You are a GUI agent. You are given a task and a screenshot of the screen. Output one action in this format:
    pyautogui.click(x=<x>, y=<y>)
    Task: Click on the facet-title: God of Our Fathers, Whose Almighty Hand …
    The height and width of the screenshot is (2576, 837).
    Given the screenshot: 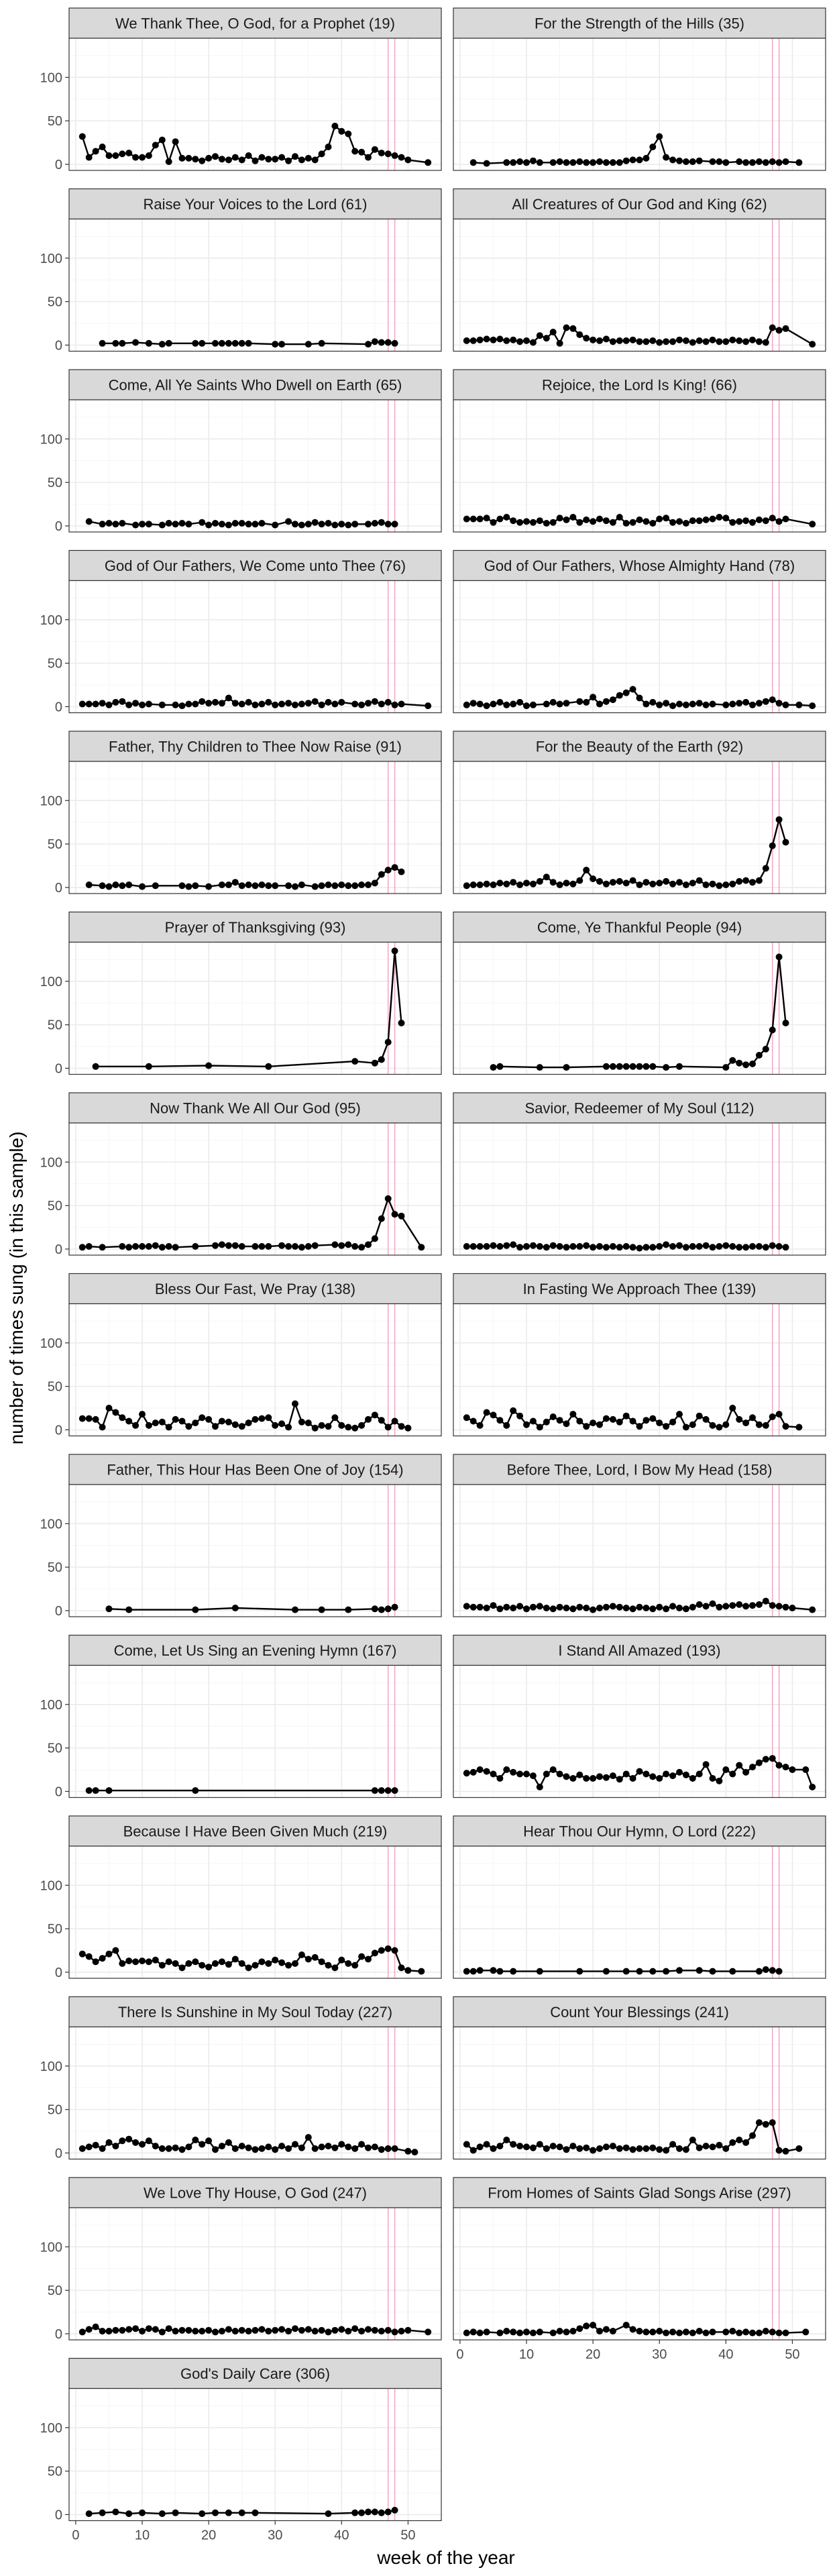 What is the action you would take?
    pyautogui.click(x=639, y=565)
    